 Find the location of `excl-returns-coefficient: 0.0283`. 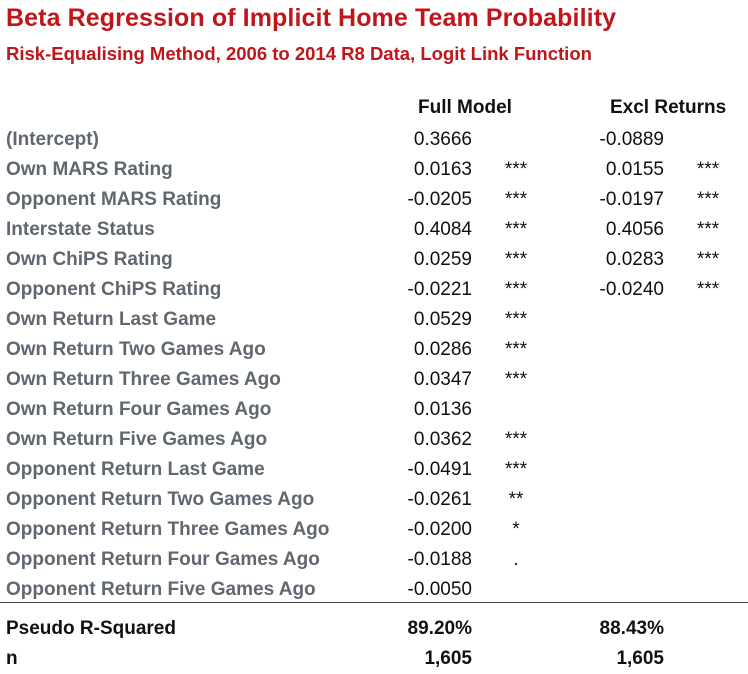

excl-returns-coefficient: 0.0283 is located at coordinates (634, 259).